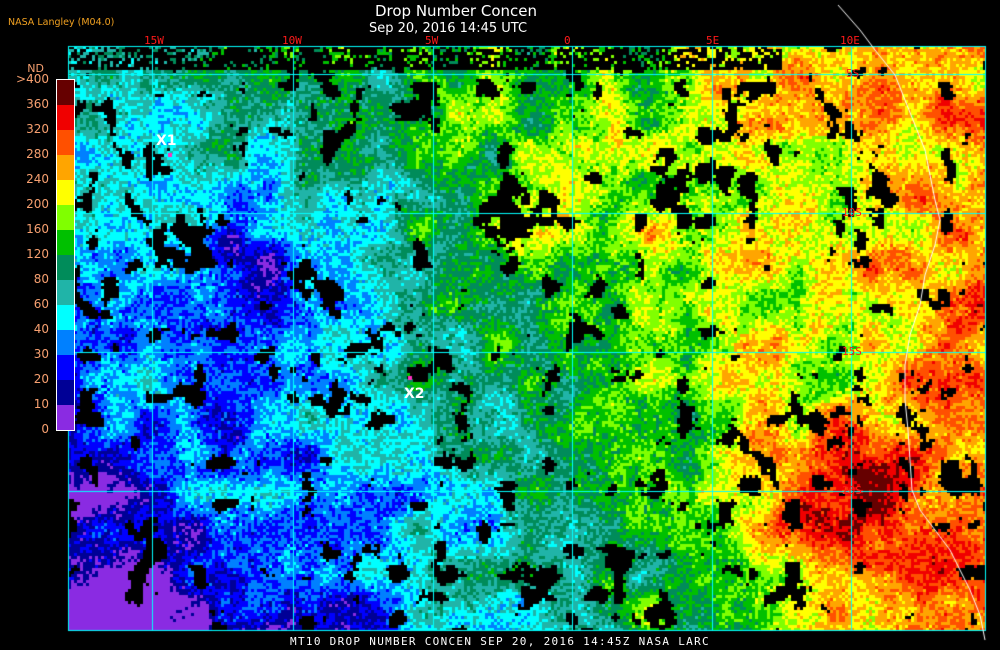 Image resolution: width=1000 pixels, height=650 pixels. What do you see at coordinates (41, 404) in the screenshot?
I see `legend-label: 10` at bounding box center [41, 404].